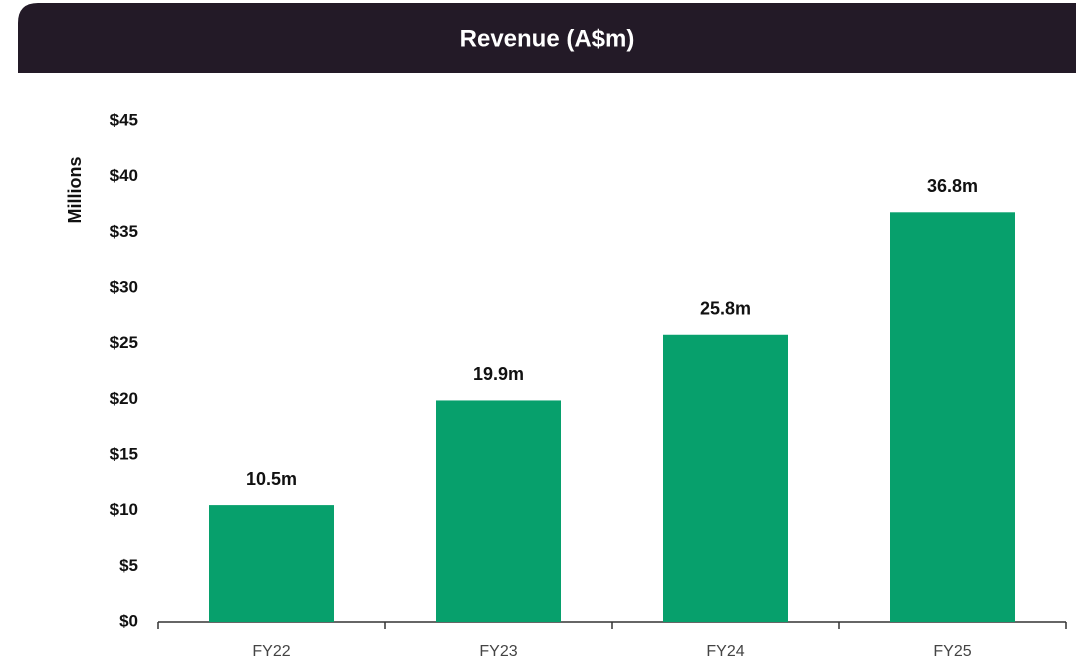 The width and height of the screenshot is (1076, 665). Describe the element at coordinates (124, 119) in the screenshot. I see `y-tick-label: $45` at that location.